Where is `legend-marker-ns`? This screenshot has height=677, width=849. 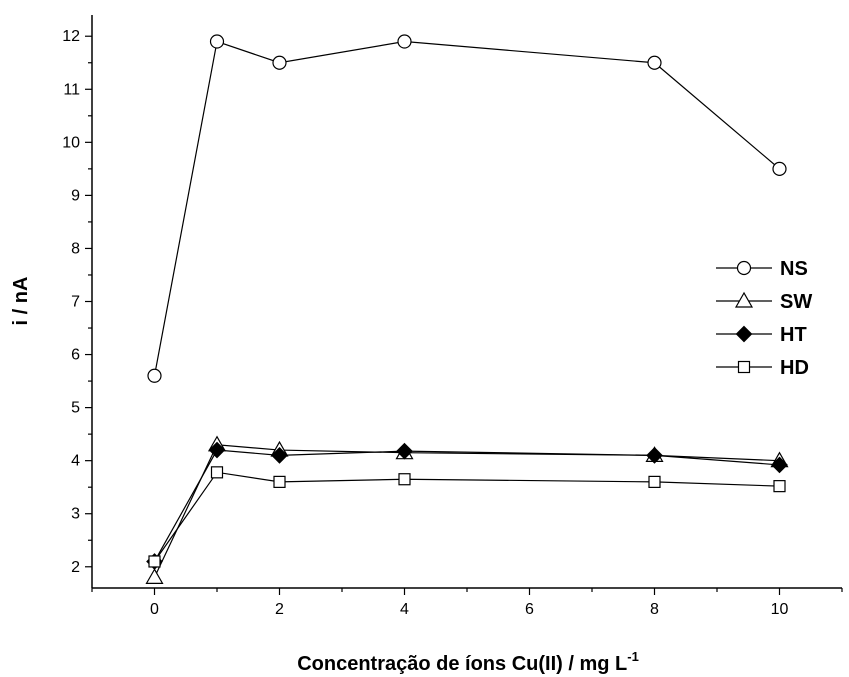
legend-marker-ns is located at coordinates (744, 268).